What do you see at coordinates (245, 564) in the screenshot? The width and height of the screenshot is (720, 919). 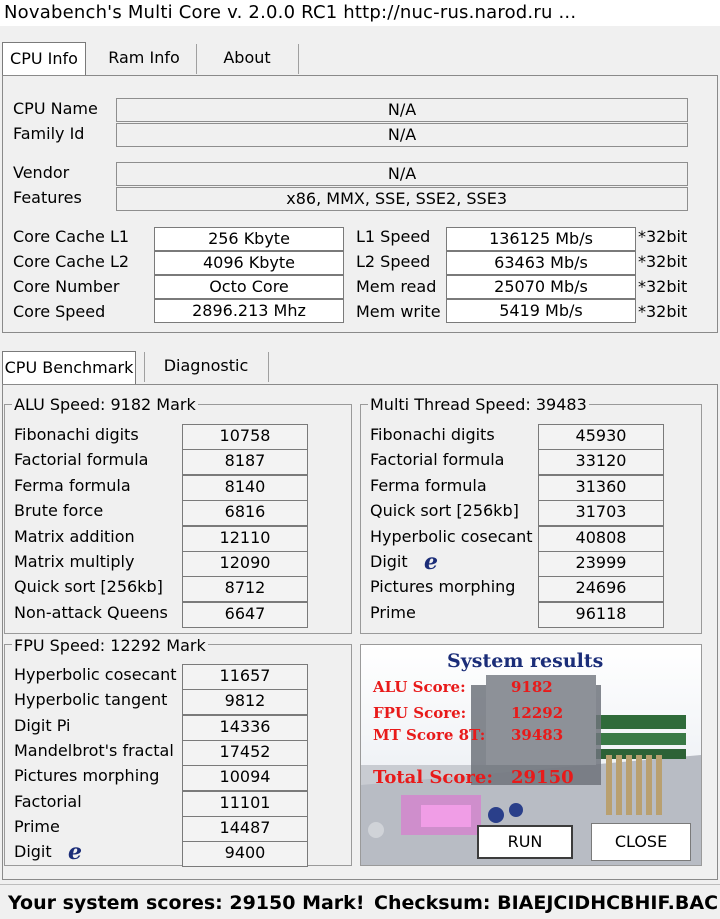 I see `alu-item-value: 12090` at bounding box center [245, 564].